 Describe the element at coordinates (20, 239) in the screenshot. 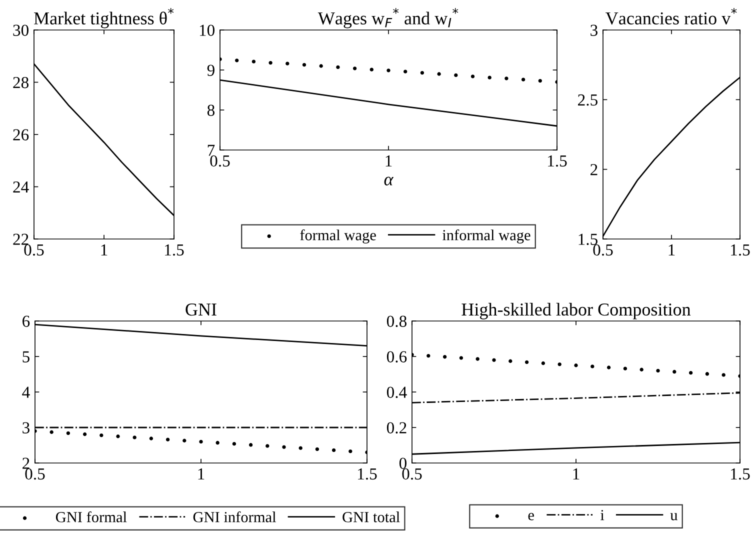

I see `y-tick-label: 22` at that location.